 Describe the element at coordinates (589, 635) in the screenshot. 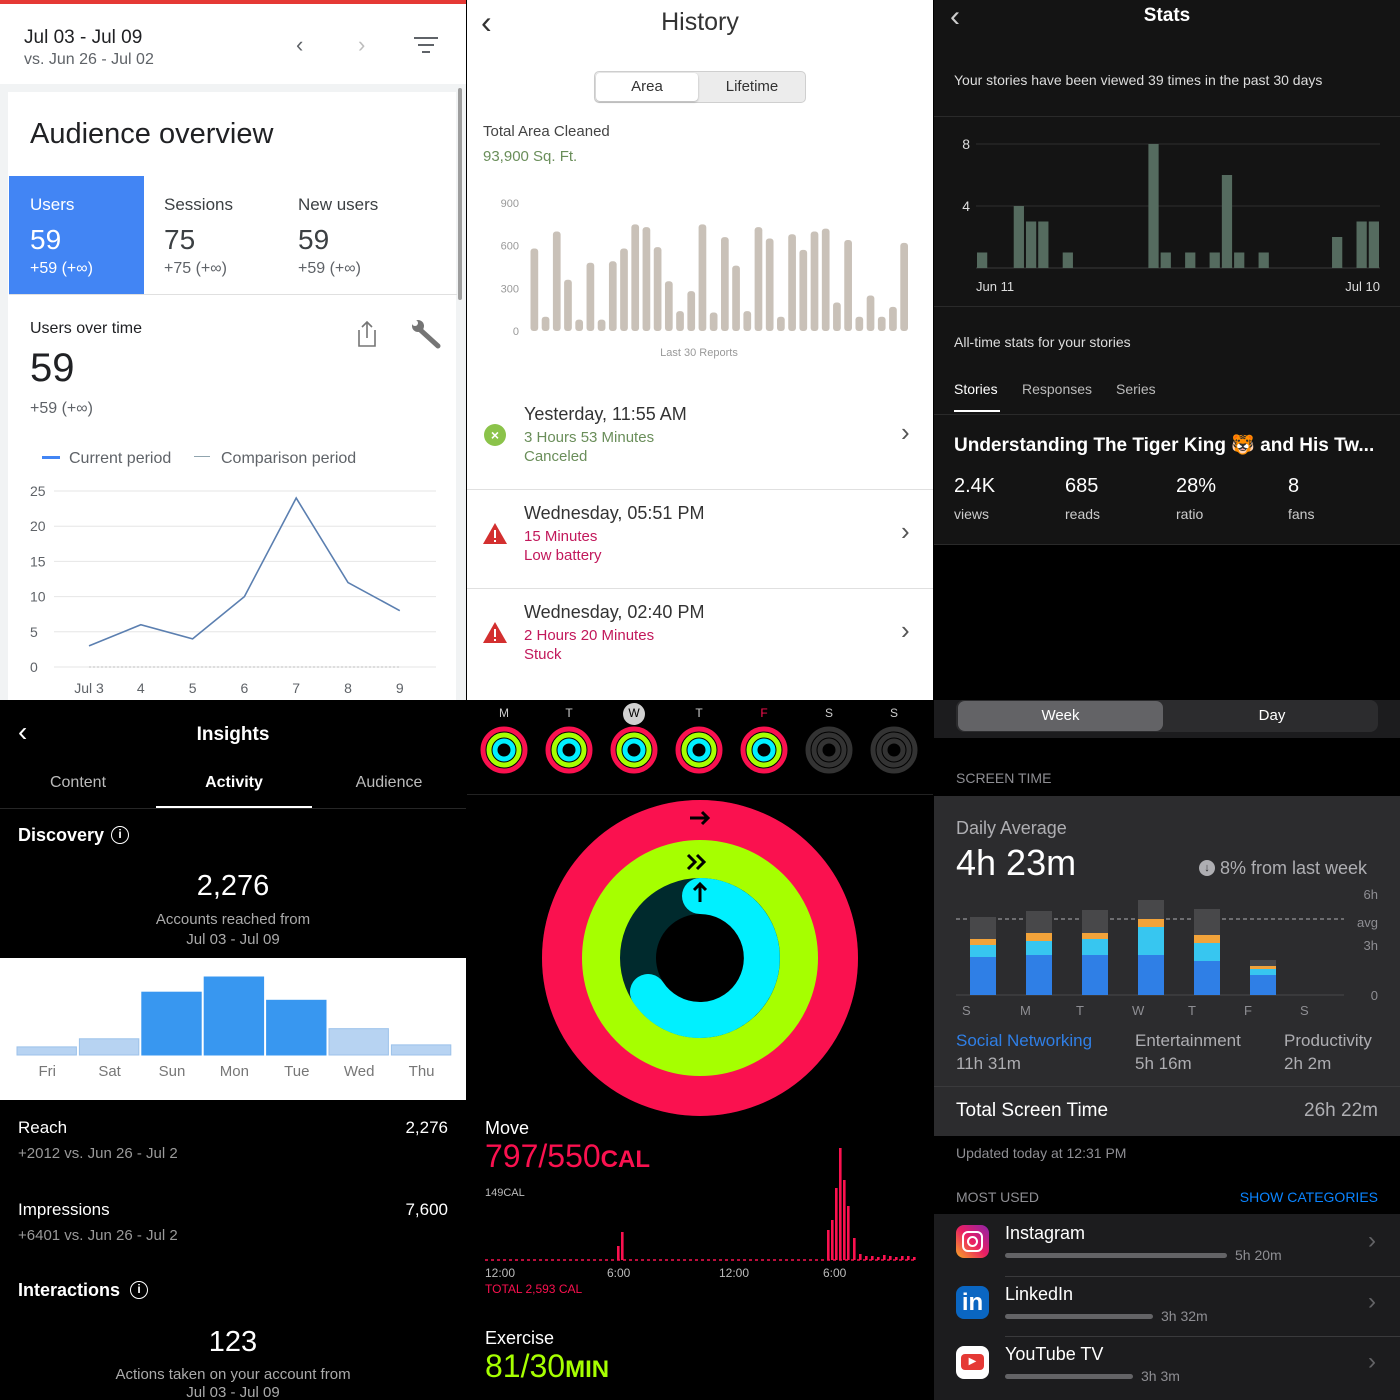

I see `entry-duration: 2 Hours 20 Minutes` at that location.